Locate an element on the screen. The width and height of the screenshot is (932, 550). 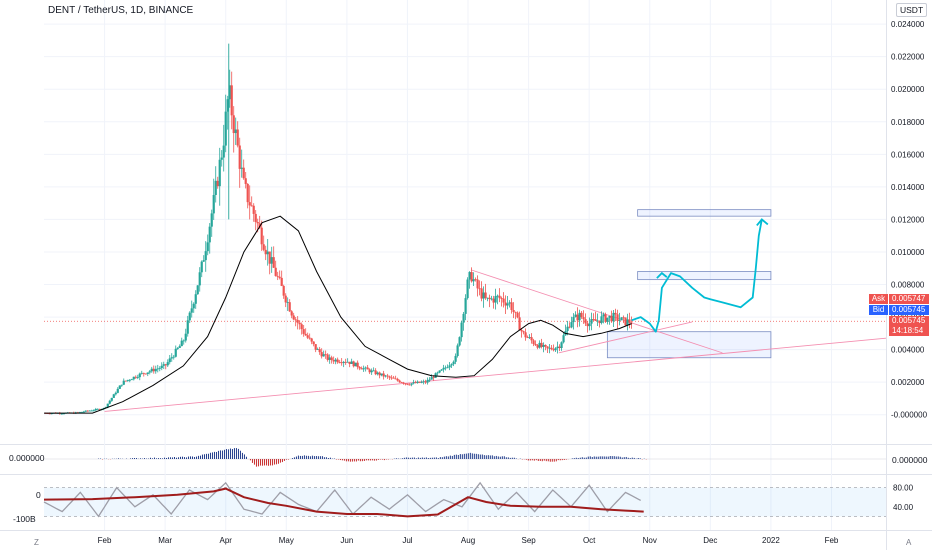
x-tick-label: Apr is located at coordinates (226, 540).